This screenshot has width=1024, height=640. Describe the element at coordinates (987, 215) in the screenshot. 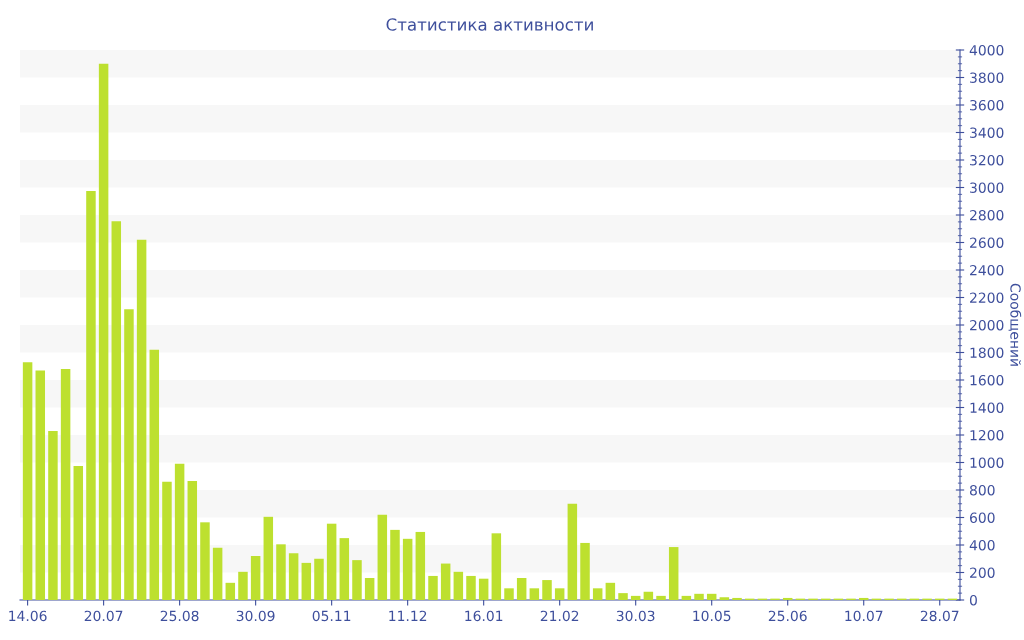

I see `y-tick-label: 2800` at that location.